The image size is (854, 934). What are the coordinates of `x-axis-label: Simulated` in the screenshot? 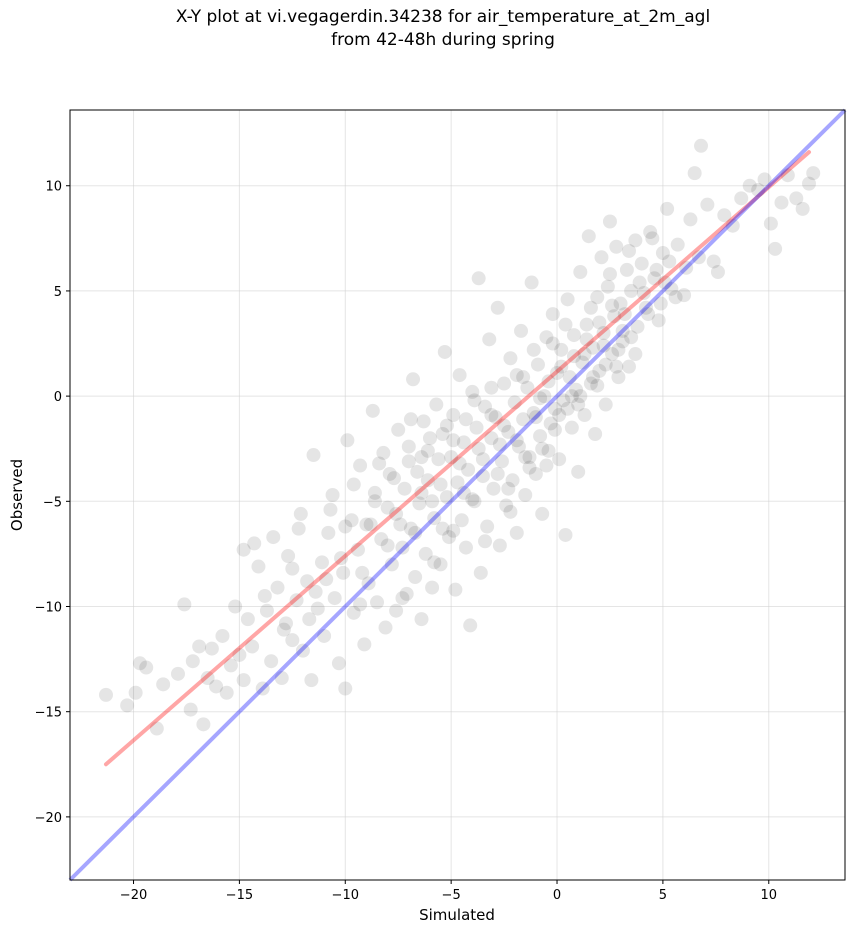 It's located at (457, 915).